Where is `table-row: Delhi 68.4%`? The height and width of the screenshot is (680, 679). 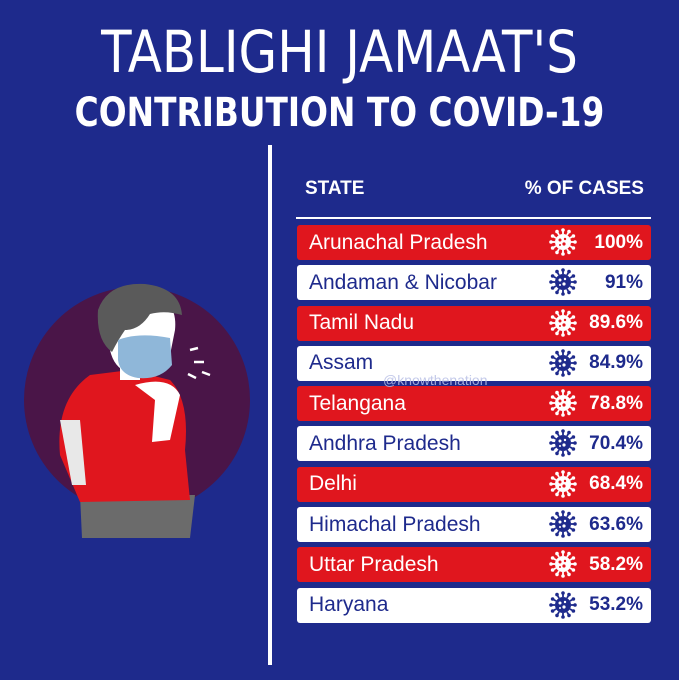 table-row: Delhi 68.4% is located at coordinates (474, 484).